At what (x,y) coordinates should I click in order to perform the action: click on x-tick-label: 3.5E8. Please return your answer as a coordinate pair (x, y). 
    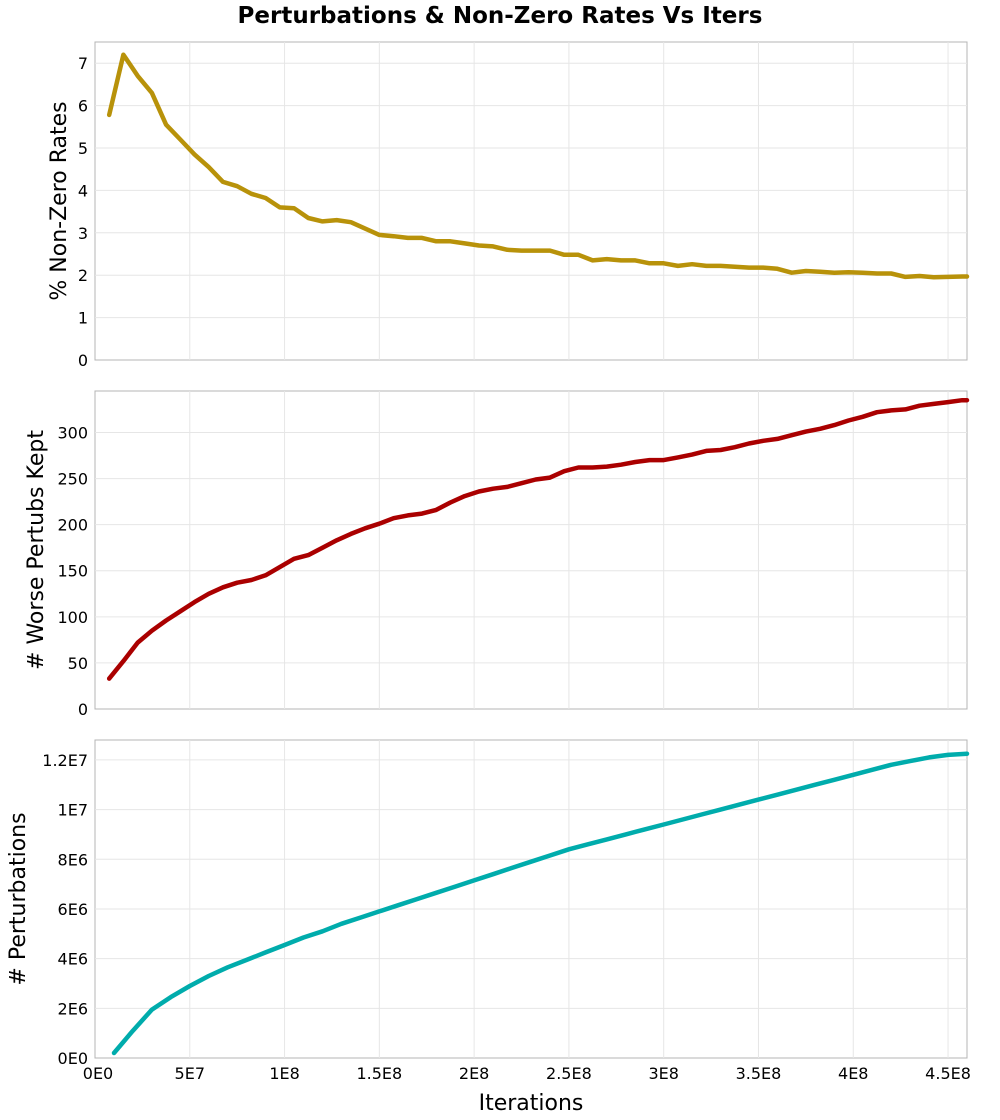
    Looking at the image, I should click on (759, 1073).